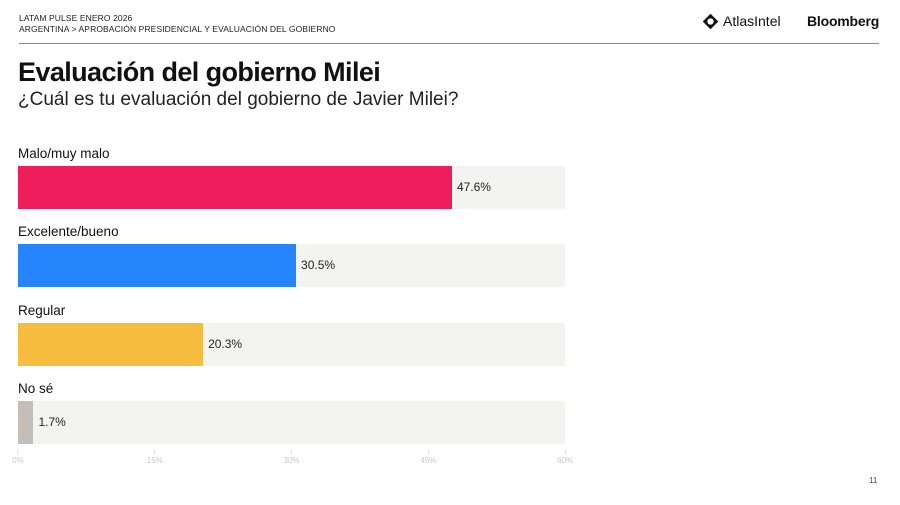 Image resolution: width=900 pixels, height=505 pixels. I want to click on bar-value: 20.3%, so click(225, 344).